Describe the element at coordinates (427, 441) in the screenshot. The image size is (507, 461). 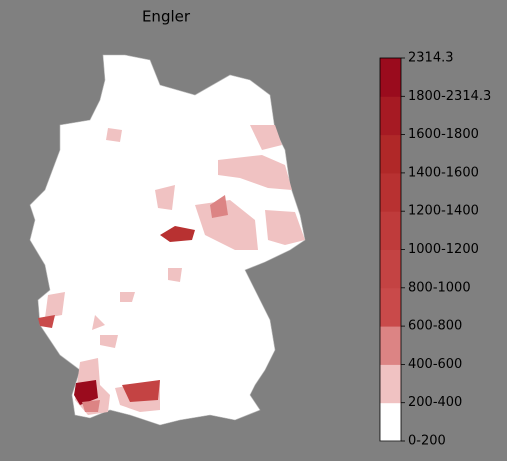
I see `colorbar-label: 0-200` at that location.